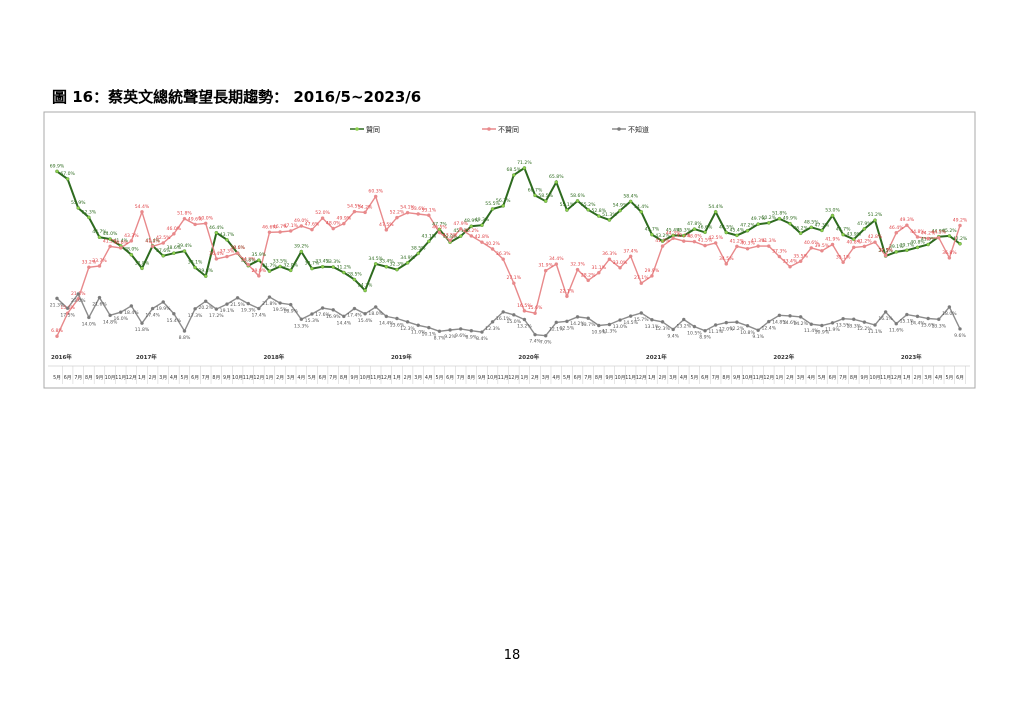 Image resolution: width=1024 pixels, height=724 pixels. What do you see at coordinates (216, 316) in the screenshot?
I see `data-label: 17.2%` at bounding box center [216, 316].